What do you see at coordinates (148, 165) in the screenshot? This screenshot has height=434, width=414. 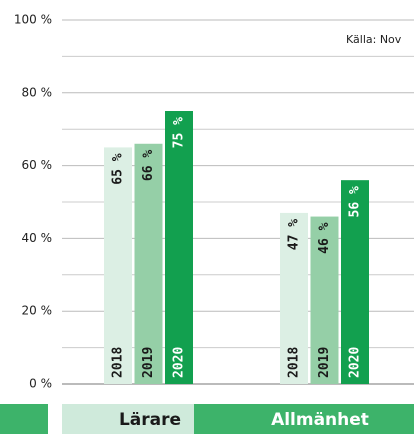 I see `data-label: 66 %` at bounding box center [148, 165].